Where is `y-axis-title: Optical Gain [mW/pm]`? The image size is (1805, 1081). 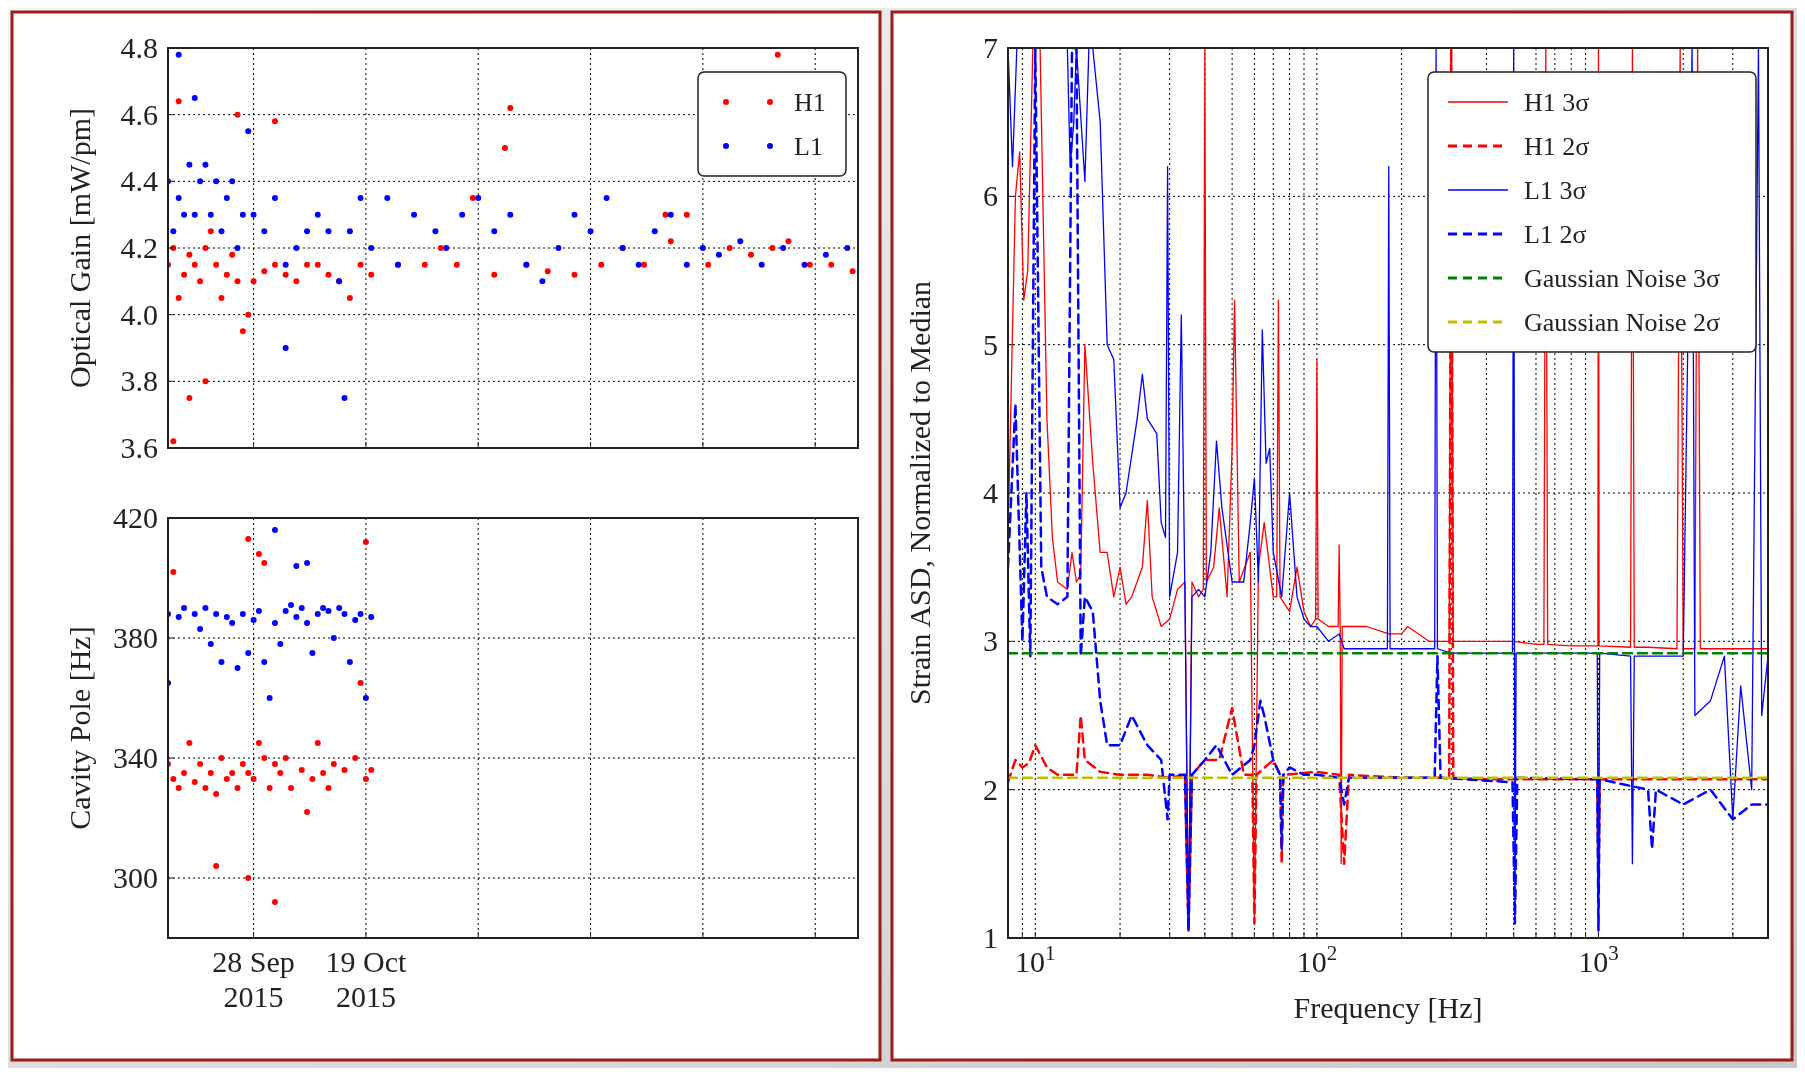 y-axis-title: Optical Gain [mW/pm] is located at coordinates (79, 248).